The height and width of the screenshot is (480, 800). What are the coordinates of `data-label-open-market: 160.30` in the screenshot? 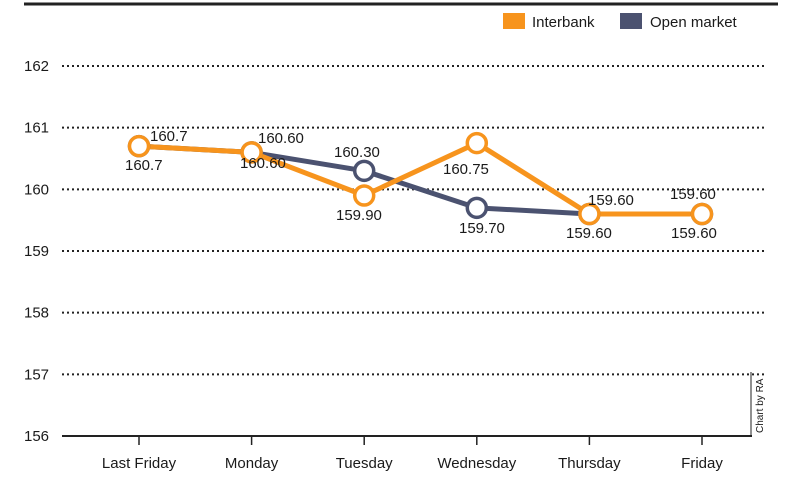 It's located at (357, 152).